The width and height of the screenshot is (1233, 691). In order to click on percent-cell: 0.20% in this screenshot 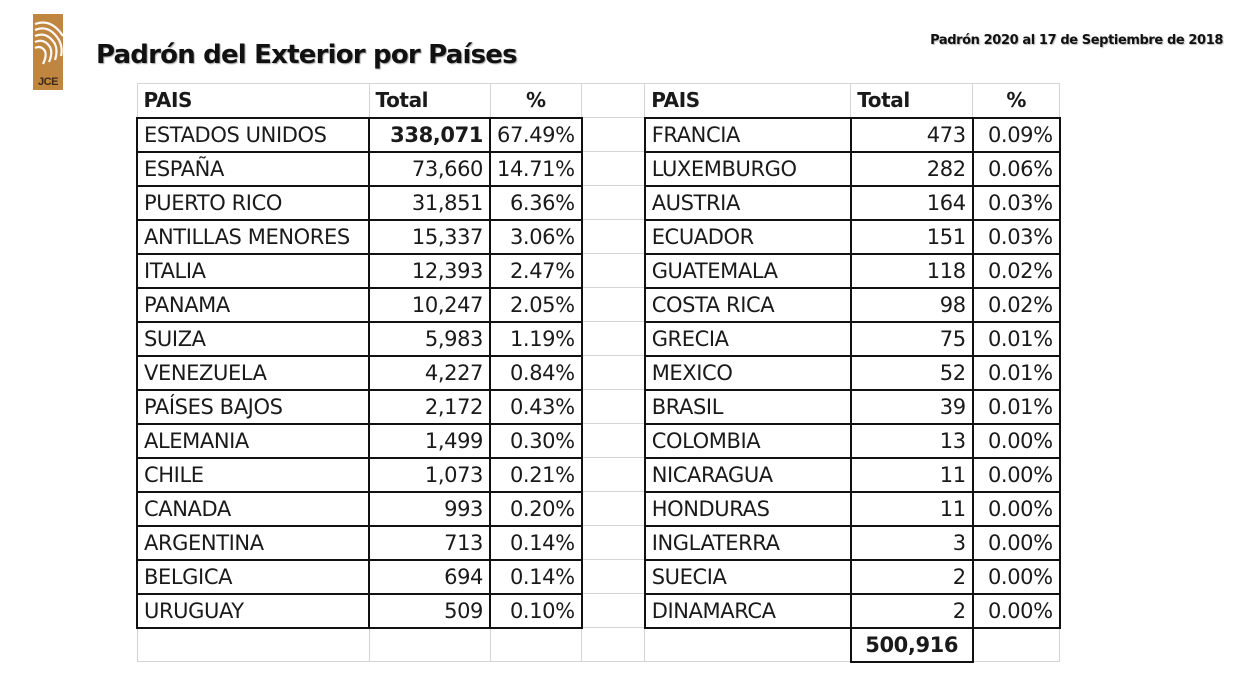, I will do `click(536, 508)`.